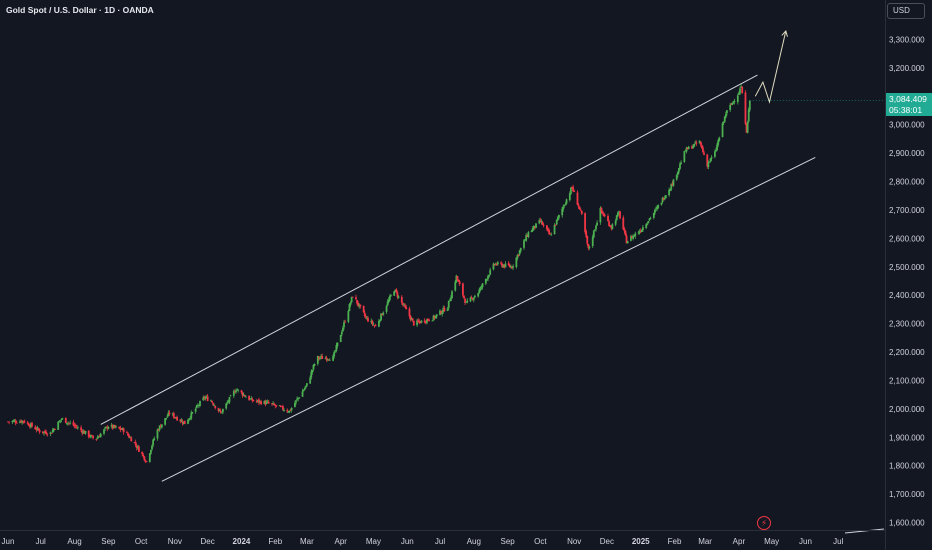  Describe the element at coordinates (907, 466) in the screenshot. I see `price-tick-label: 1,800.000` at that location.